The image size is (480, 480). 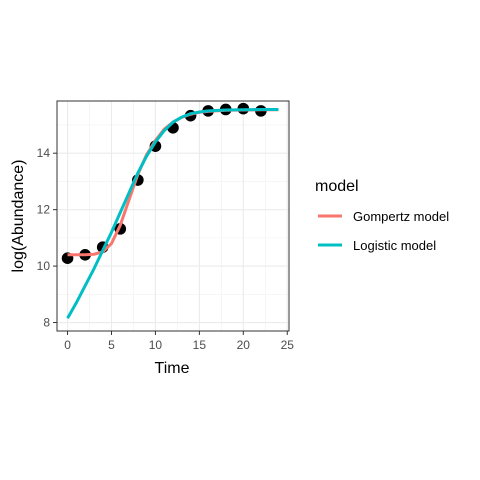 What do you see at coordinates (44, 210) in the screenshot?
I see `y-tick-label: 12` at bounding box center [44, 210].